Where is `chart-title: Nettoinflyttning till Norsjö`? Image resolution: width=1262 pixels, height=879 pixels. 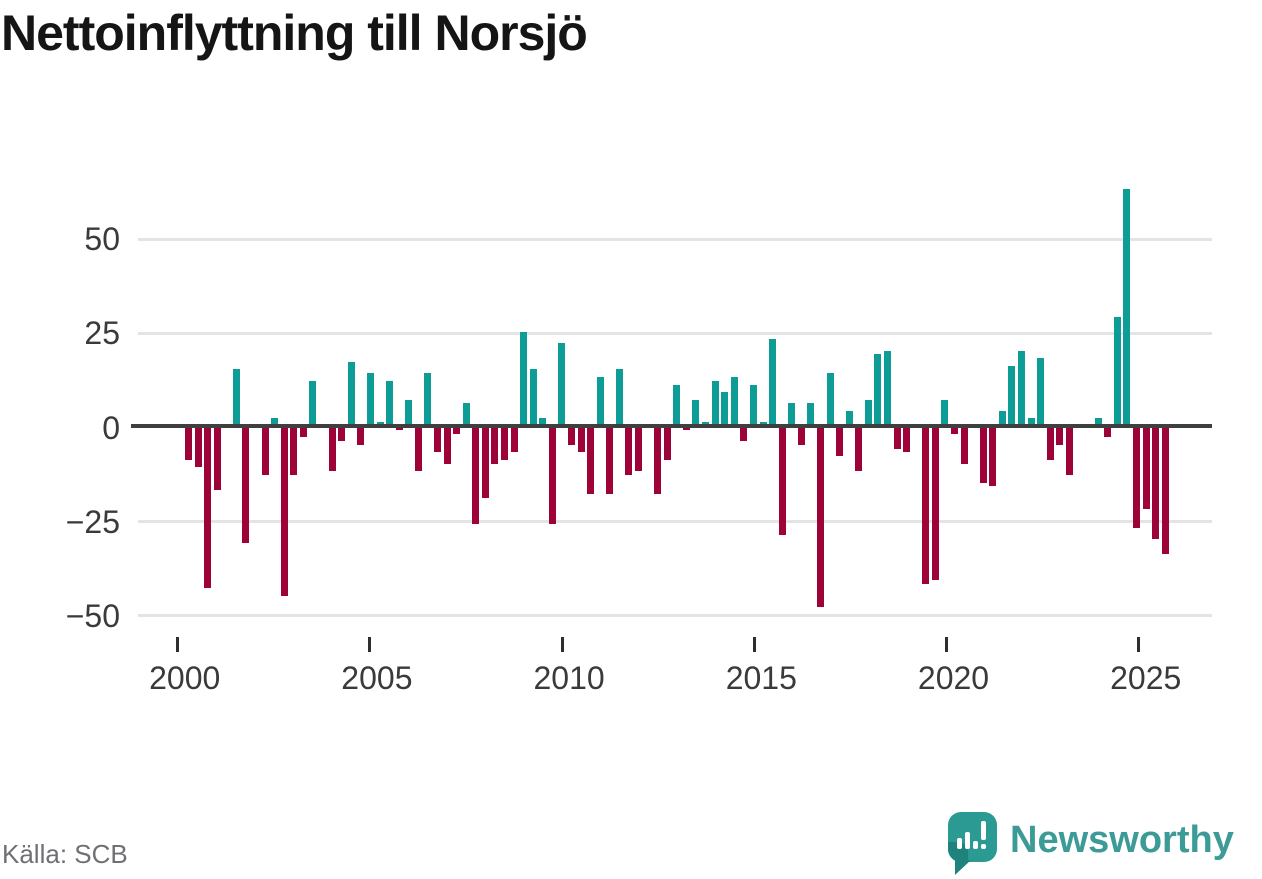
chart-title: Nettoinflyttning till Norsjö is located at coordinates (294, 33).